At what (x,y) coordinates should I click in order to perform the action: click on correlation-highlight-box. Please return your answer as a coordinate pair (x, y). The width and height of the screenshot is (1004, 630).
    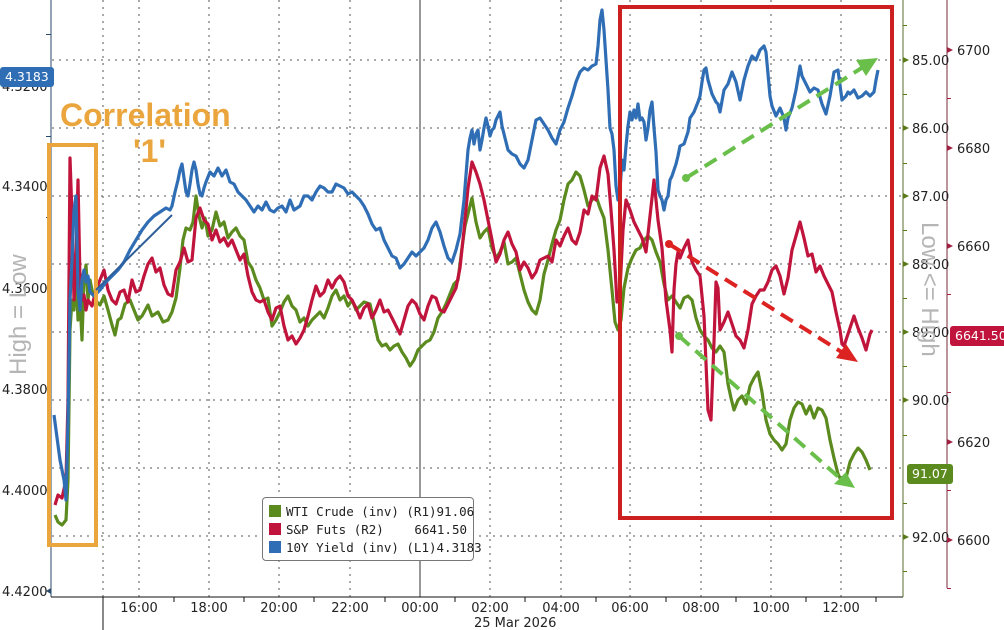
    Looking at the image, I should click on (72, 345).